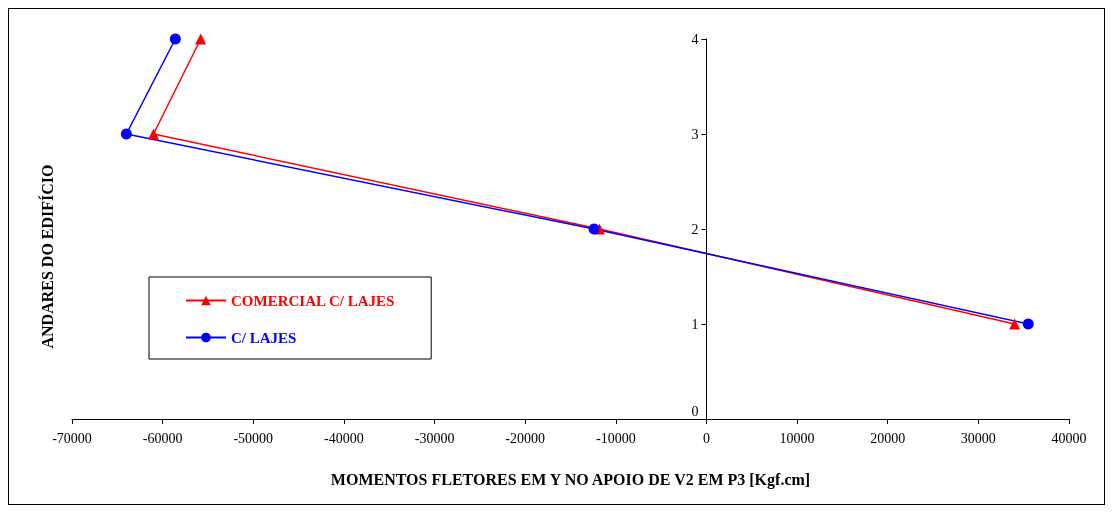  What do you see at coordinates (695, 324) in the screenshot?
I see `y-tick-label: 1` at bounding box center [695, 324].